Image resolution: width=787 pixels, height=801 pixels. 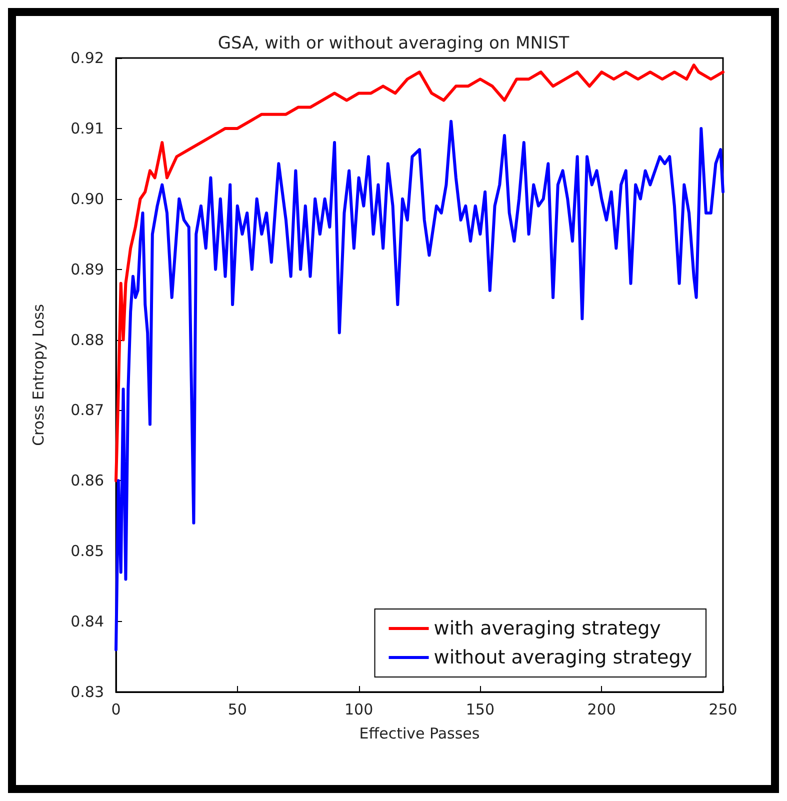 What do you see at coordinates (116, 709) in the screenshot?
I see `x-tick-label: 0` at bounding box center [116, 709].